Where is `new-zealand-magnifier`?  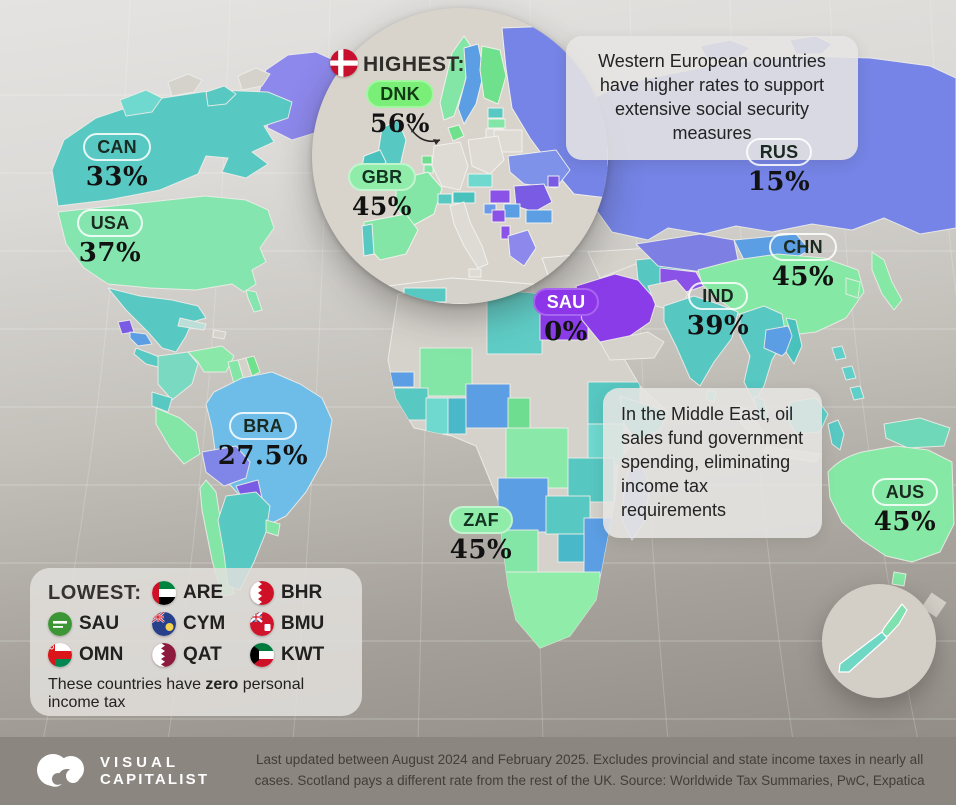 new-zealand-magnifier is located at coordinates (879, 641).